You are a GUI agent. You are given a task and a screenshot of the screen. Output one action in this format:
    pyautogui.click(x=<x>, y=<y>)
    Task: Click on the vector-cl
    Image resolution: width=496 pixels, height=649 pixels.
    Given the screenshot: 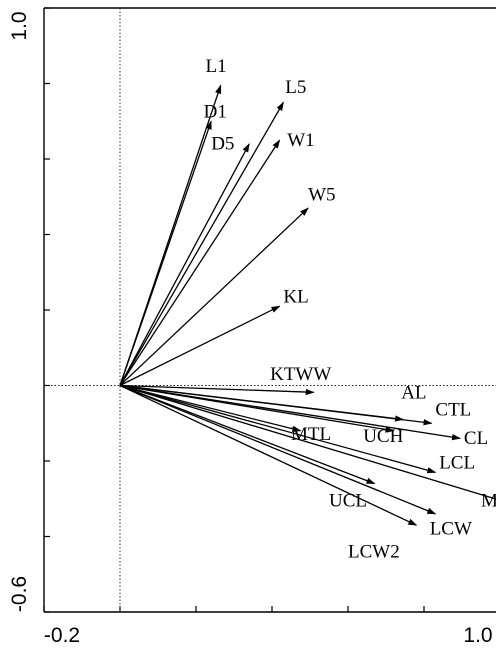 What is the action you would take?
    pyautogui.click(x=290, y=412)
    